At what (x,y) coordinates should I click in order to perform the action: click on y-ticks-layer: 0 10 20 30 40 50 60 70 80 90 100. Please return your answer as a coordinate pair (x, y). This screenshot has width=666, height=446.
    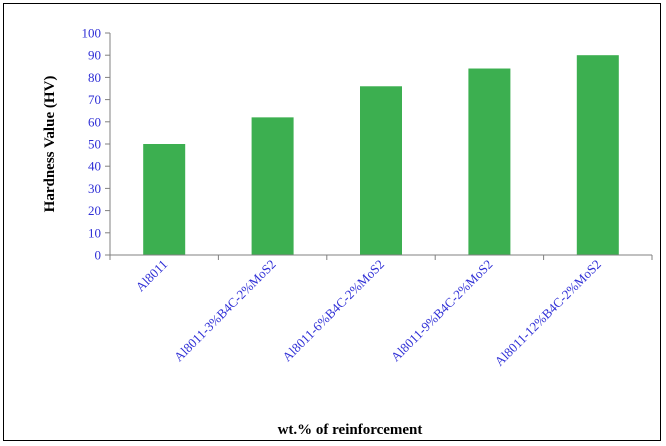
    Looking at the image, I should click on (96, 144).